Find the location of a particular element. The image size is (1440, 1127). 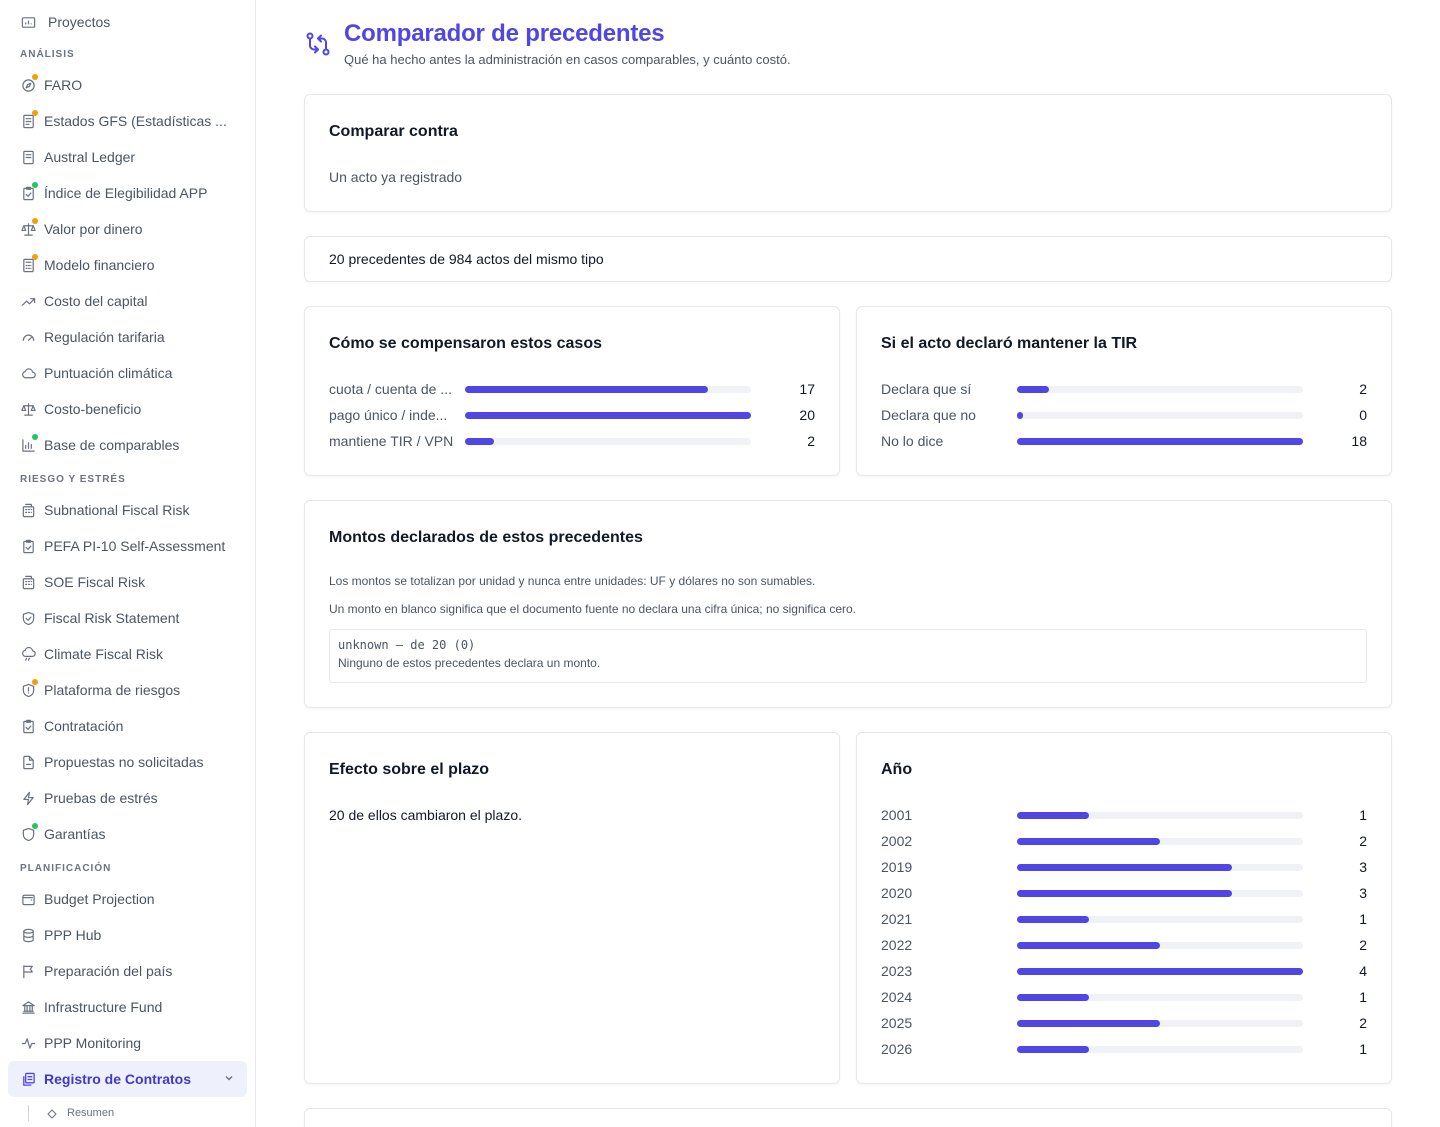

database-icon is located at coordinates (28, 935).